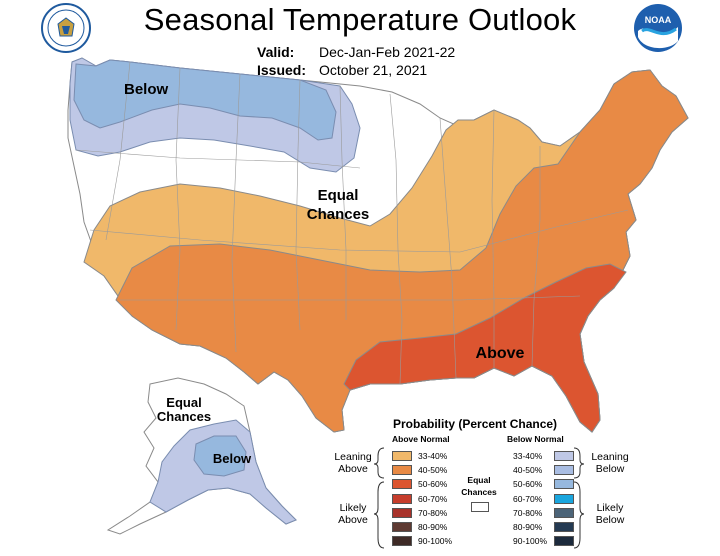 The image size is (720, 556). I want to click on above-range-label: 60-70%, so click(433, 498).